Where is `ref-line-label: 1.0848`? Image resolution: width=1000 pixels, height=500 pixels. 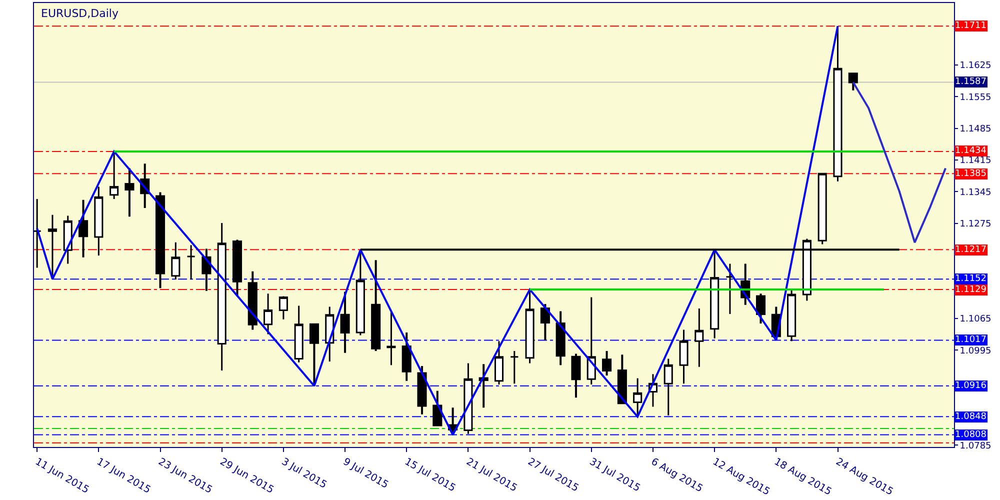 ref-line-label: 1.0848 is located at coordinates (971, 417).